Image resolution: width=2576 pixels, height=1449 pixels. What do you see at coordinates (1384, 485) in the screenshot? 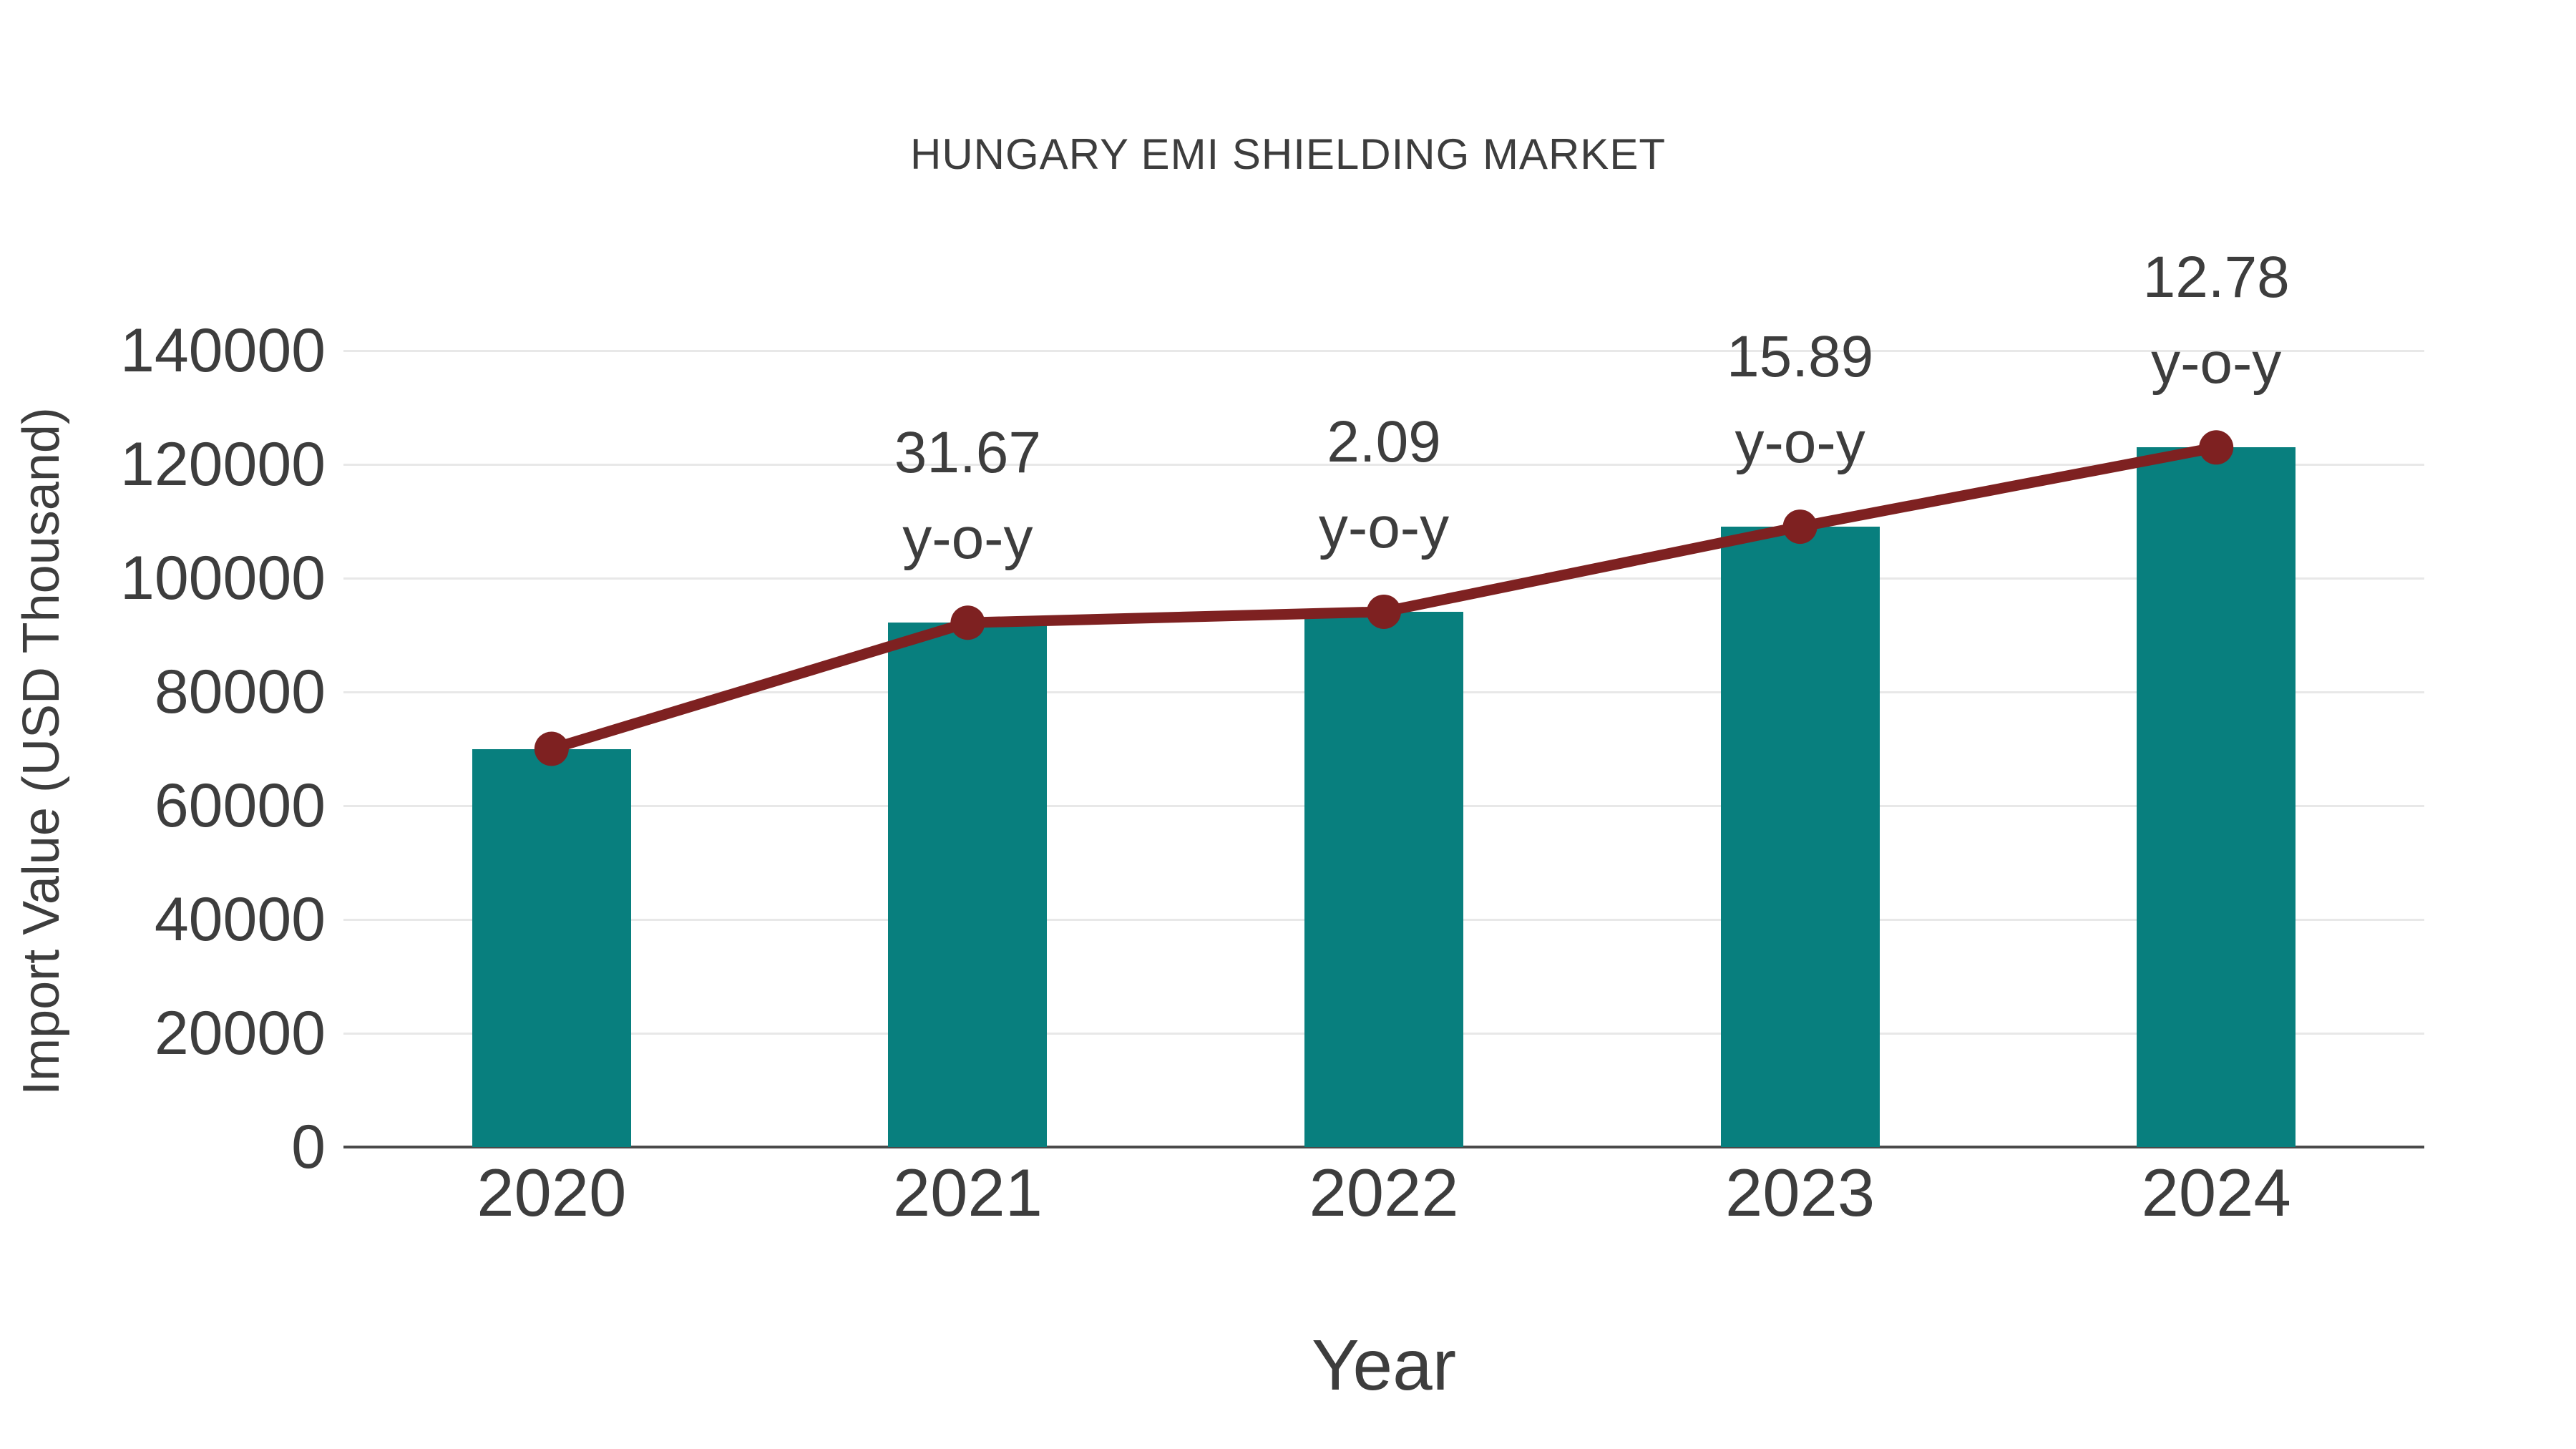
I see `annotation-2022: 2.09 y-o-y` at bounding box center [1384, 485].